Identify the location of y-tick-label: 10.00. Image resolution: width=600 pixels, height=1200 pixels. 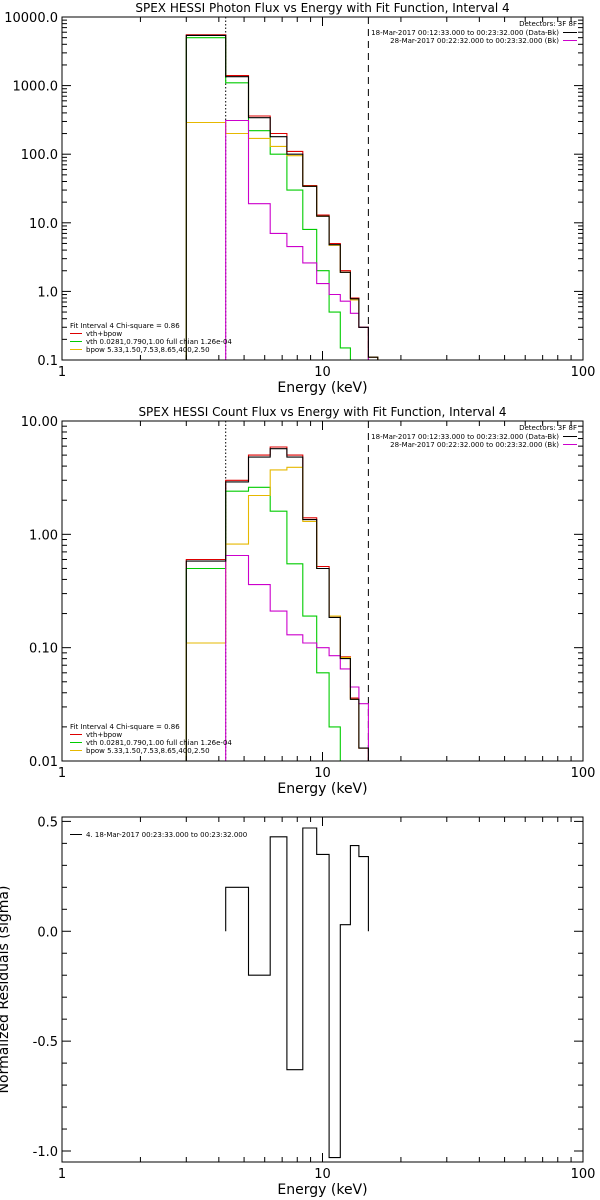
(39, 422).